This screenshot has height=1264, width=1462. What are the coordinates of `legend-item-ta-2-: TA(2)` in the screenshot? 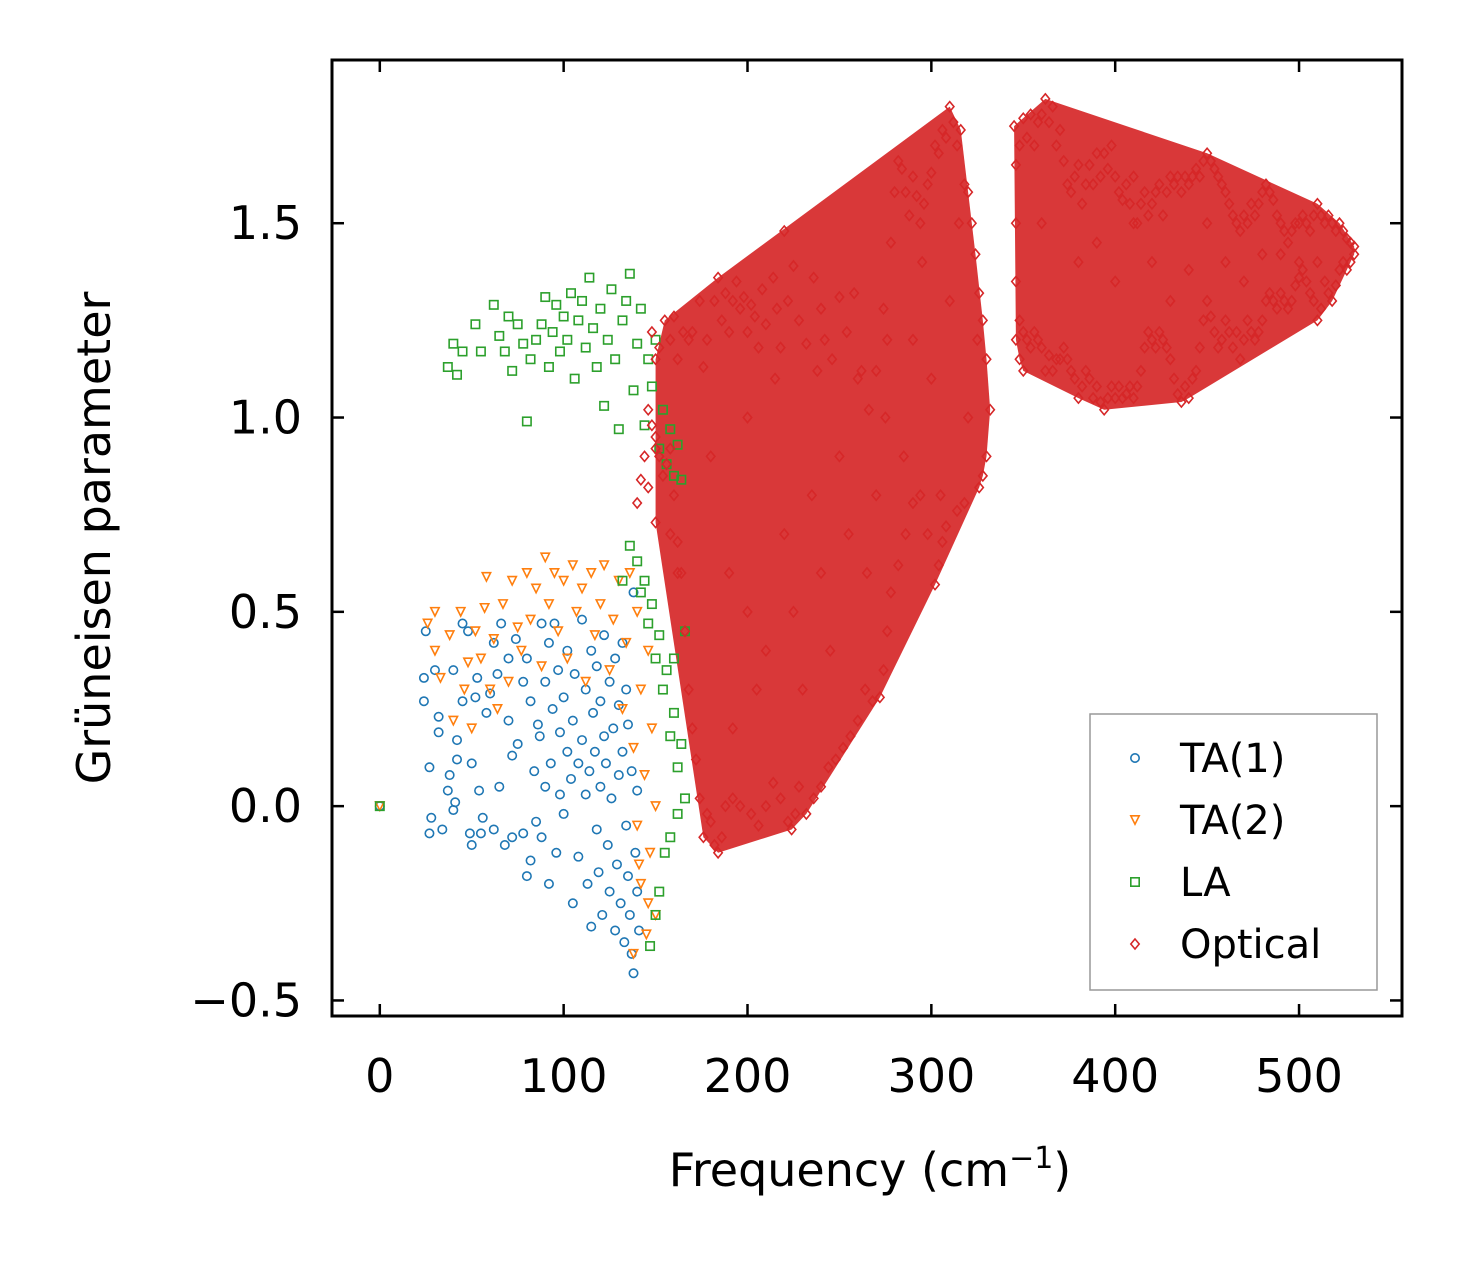 It's located at (1207, 821).